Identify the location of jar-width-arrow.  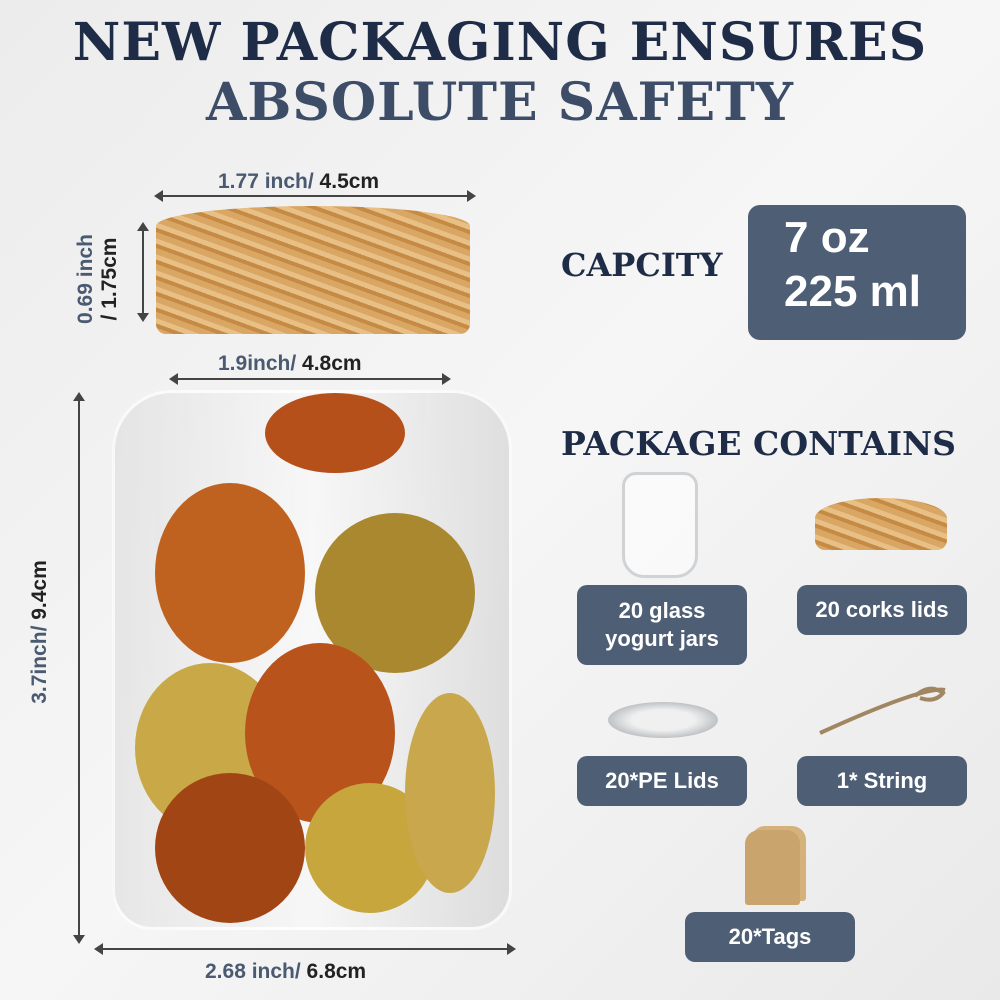
(305, 949).